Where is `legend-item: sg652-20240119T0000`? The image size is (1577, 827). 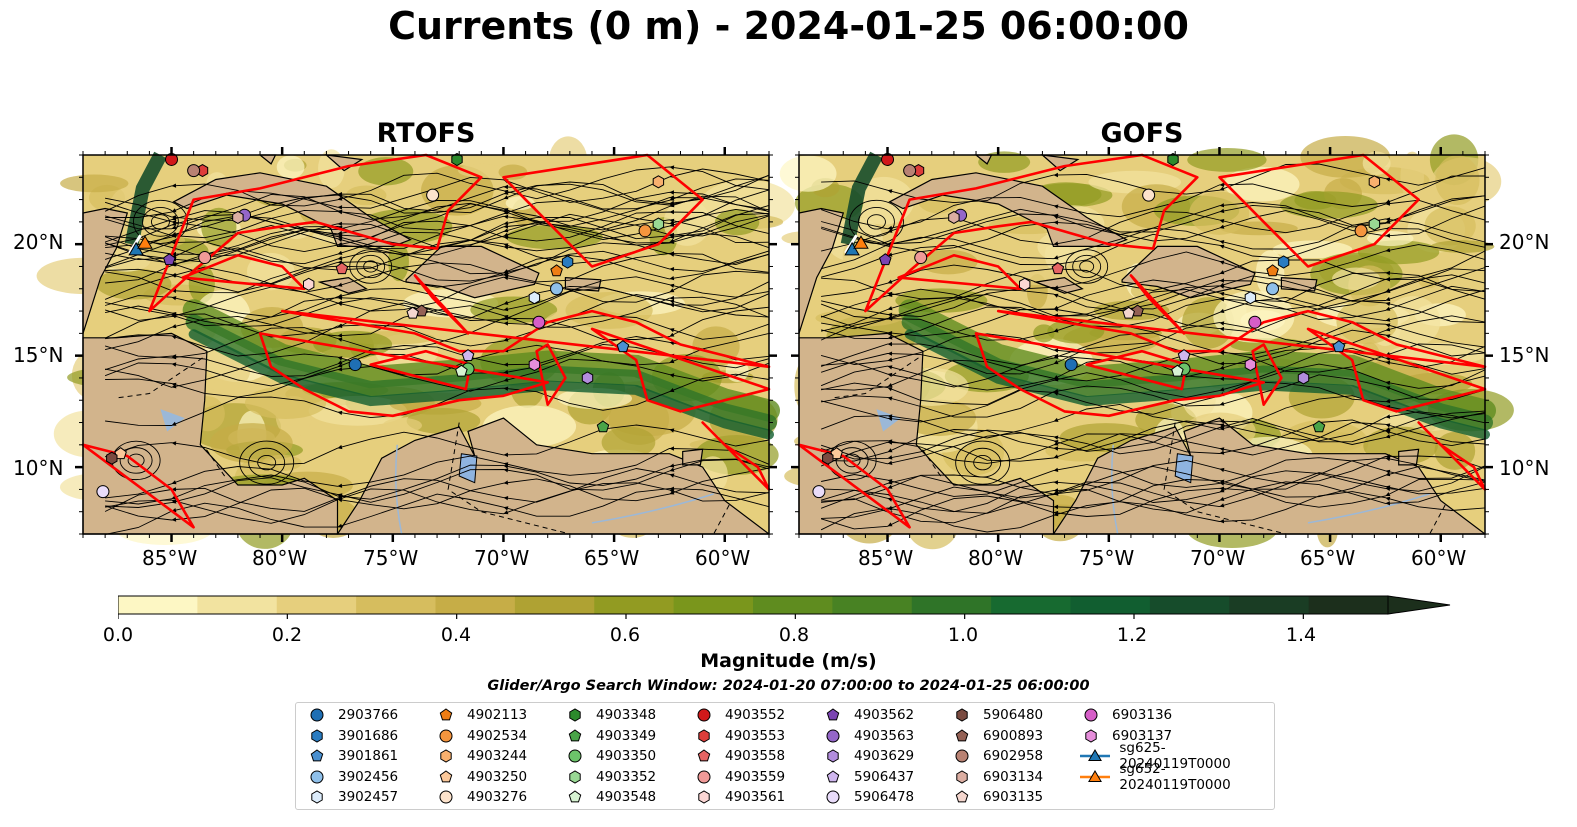 legend-item: sg652-20240119T0000 is located at coordinates (1176, 777).